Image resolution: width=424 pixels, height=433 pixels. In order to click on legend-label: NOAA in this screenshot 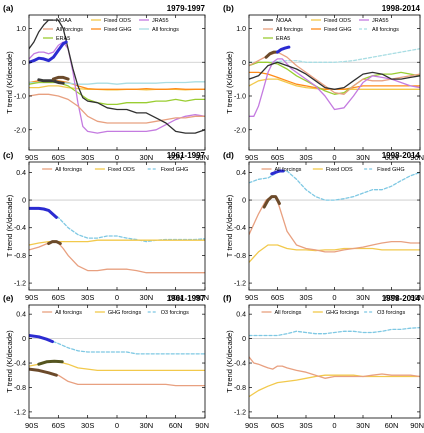, I will do `click(64, 21)`.